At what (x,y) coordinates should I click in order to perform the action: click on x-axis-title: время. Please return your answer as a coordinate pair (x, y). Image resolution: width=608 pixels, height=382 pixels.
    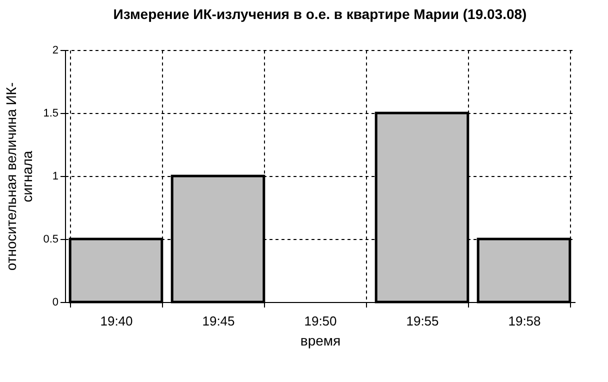
    Looking at the image, I should click on (320, 340).